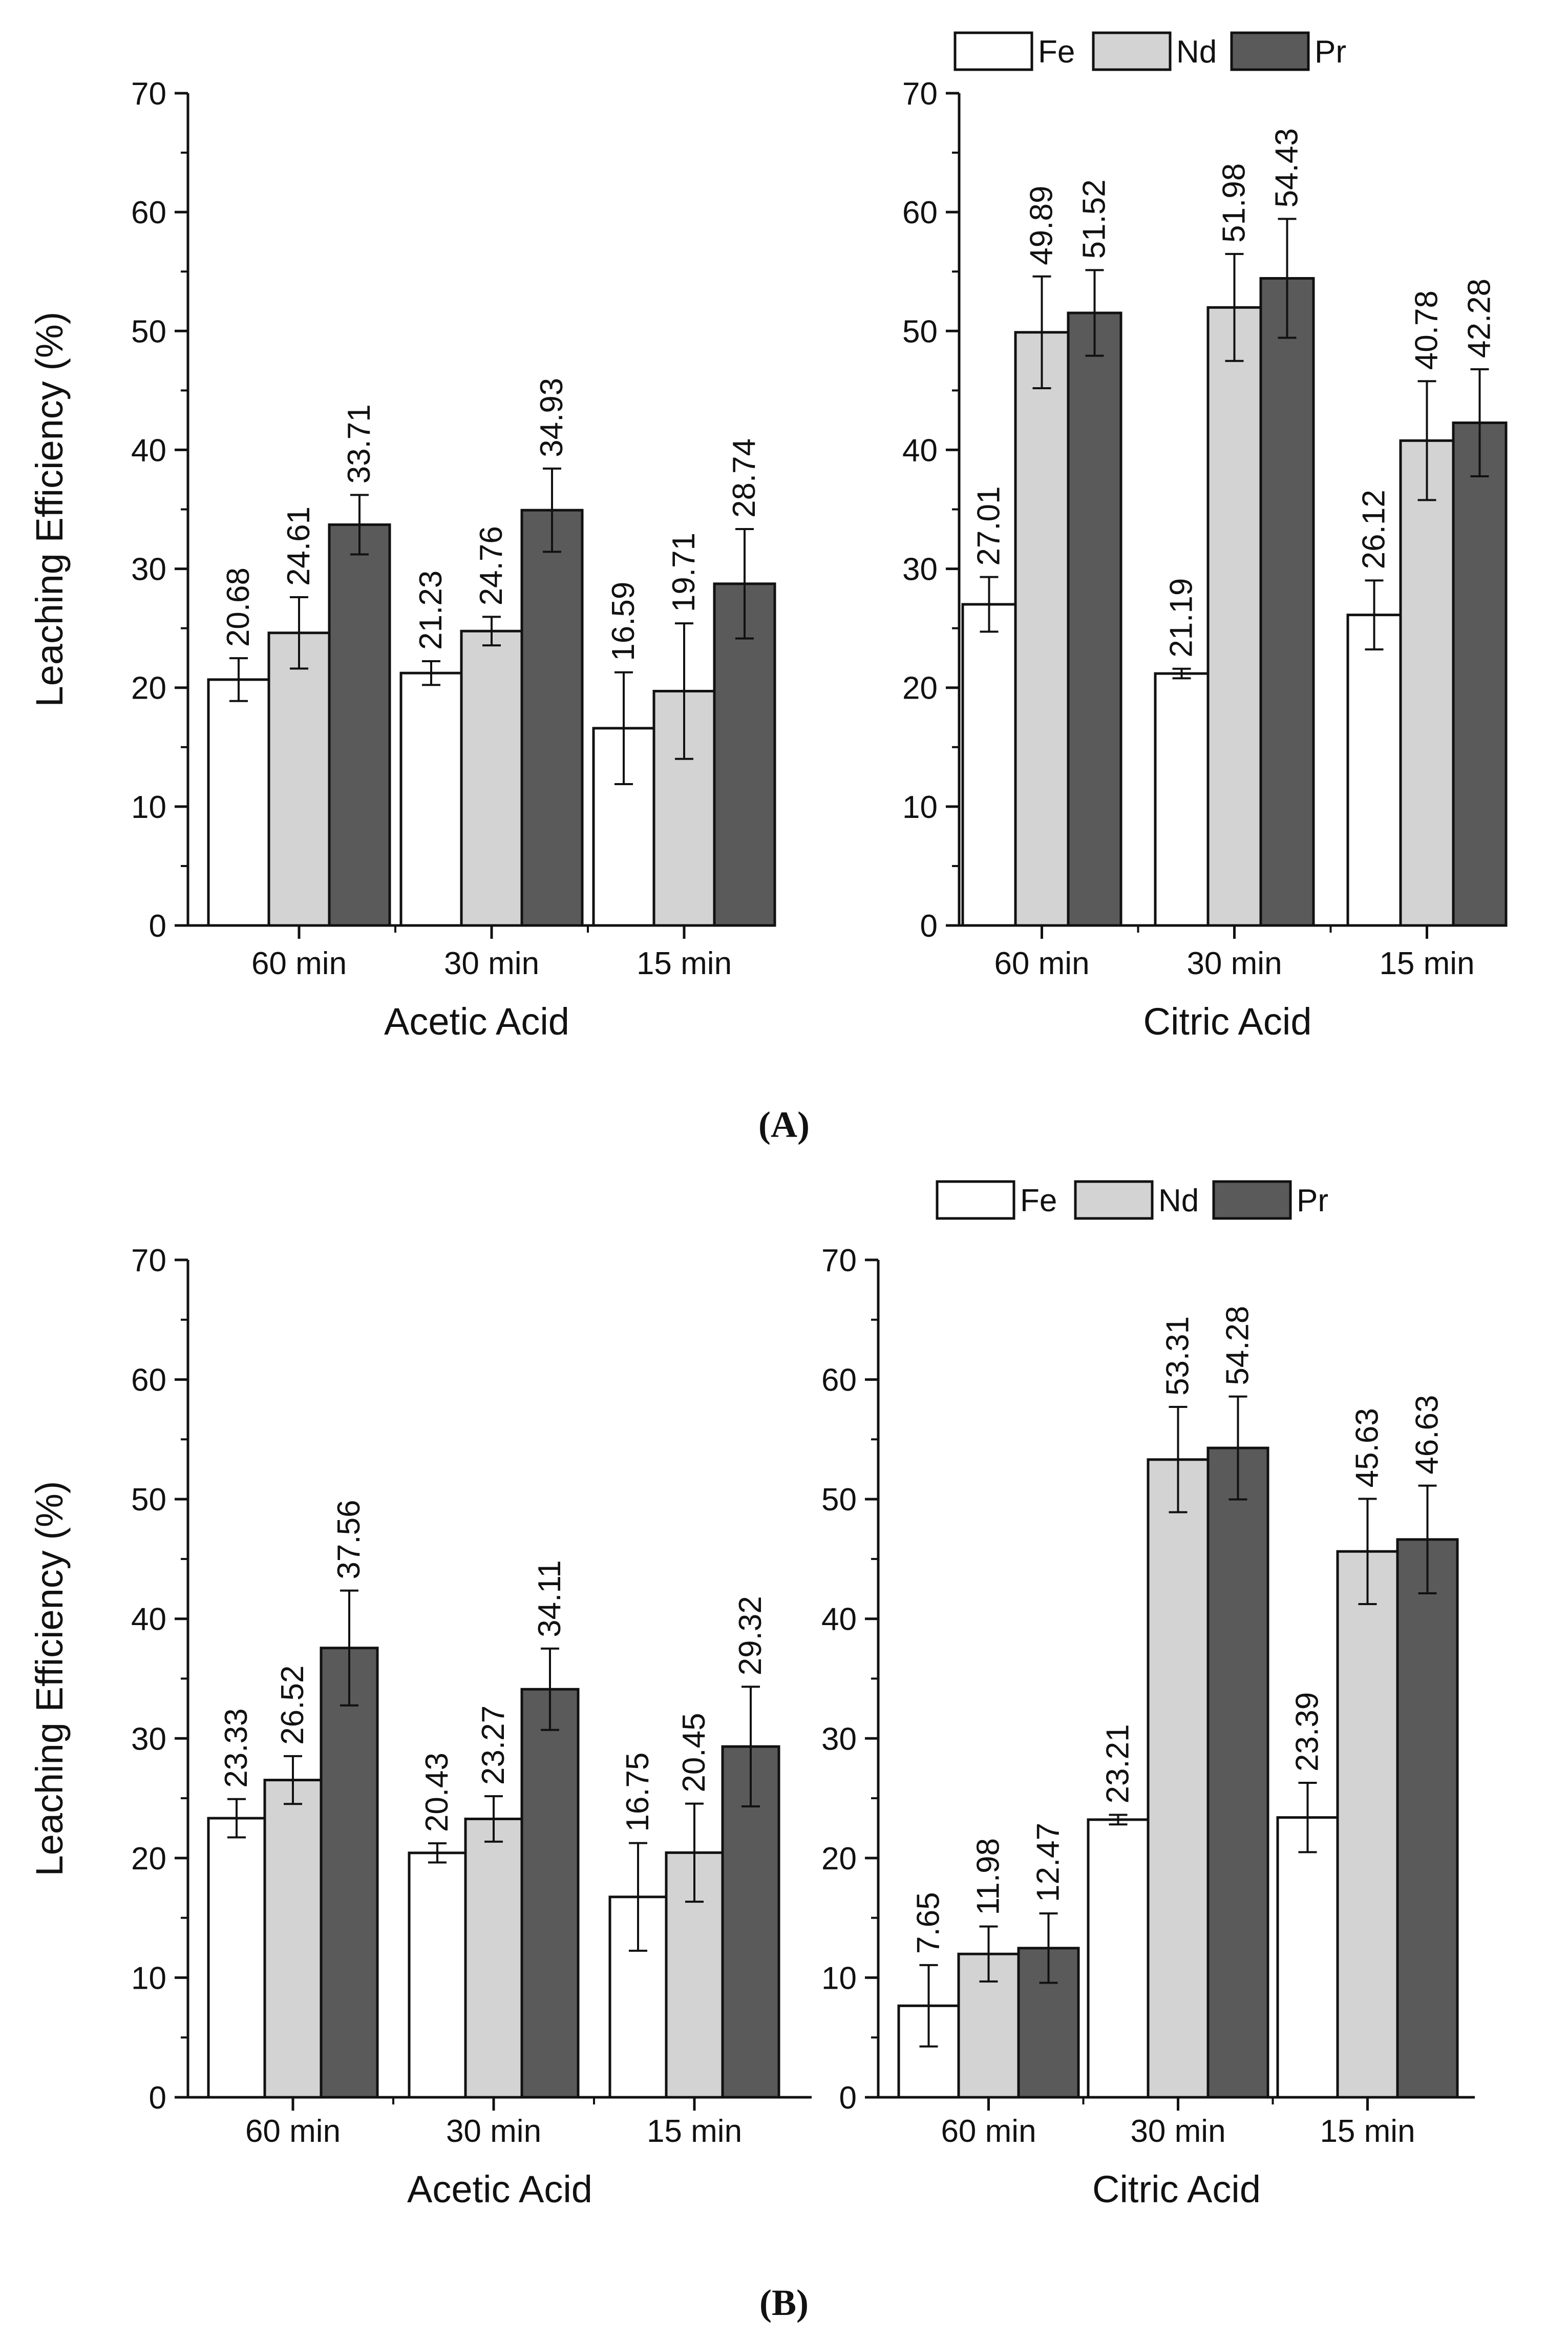 The height and width of the screenshot is (2338, 1568). What do you see at coordinates (1367, 1447) in the screenshot?
I see `data-label: 45.63` at bounding box center [1367, 1447].